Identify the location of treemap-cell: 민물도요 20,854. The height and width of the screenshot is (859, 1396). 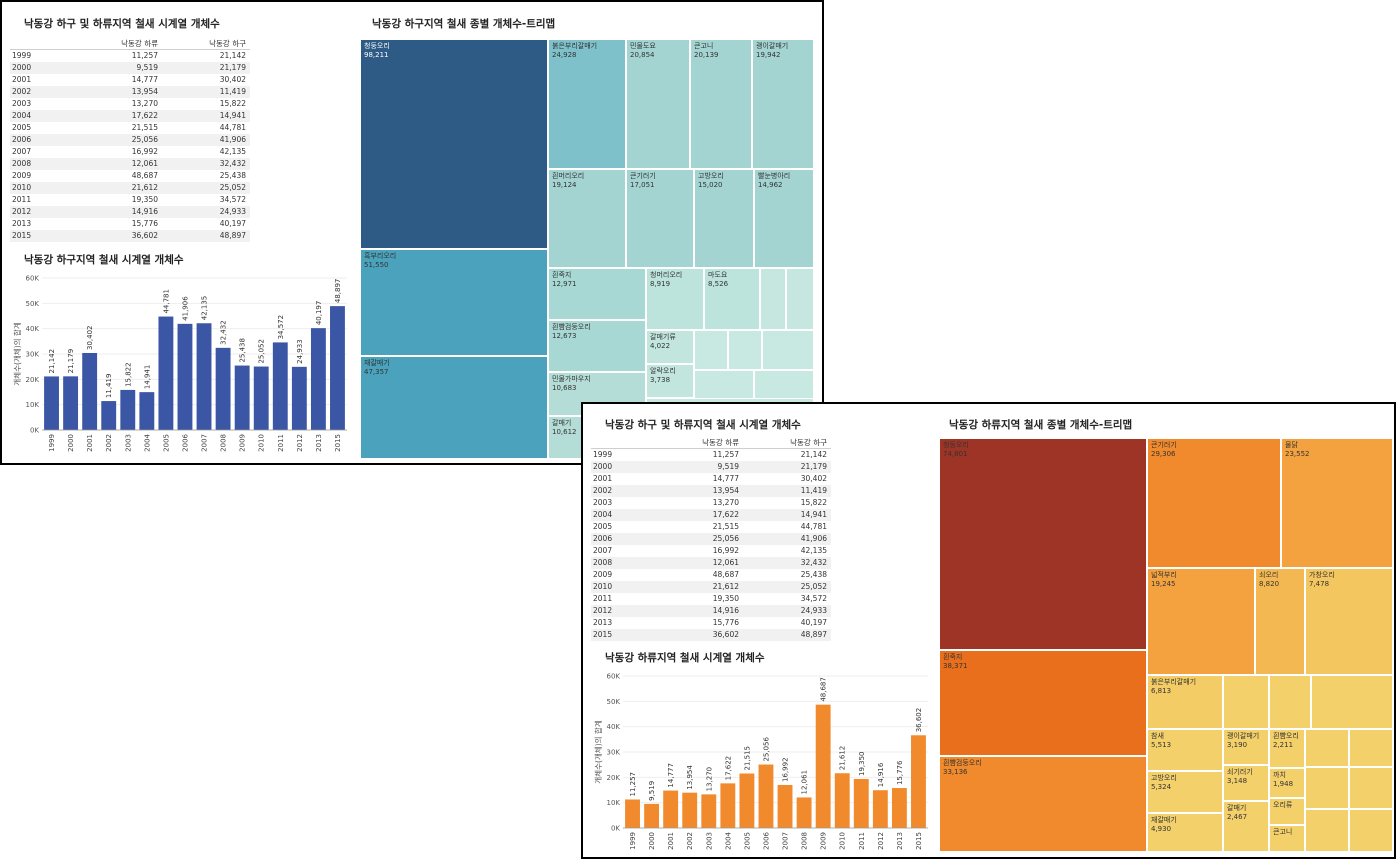
(658, 104).